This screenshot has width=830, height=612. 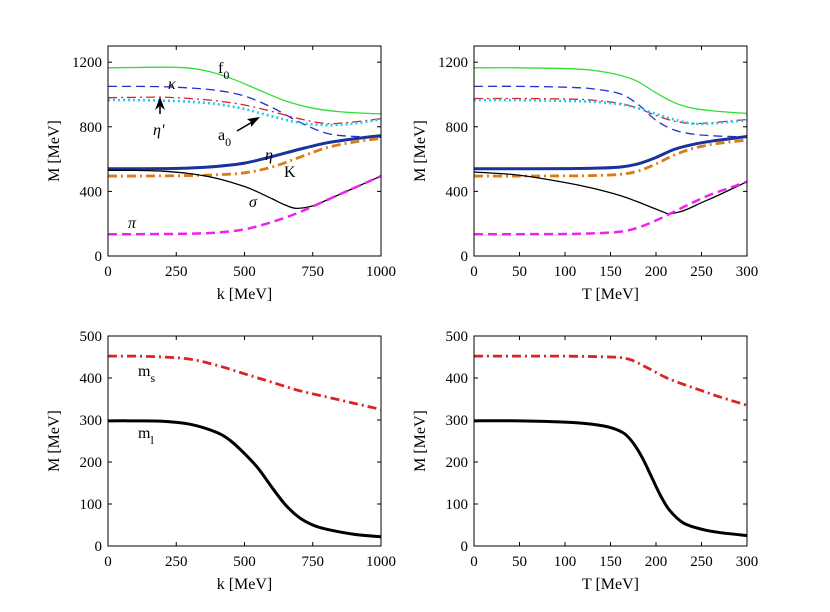 What do you see at coordinates (146, 436) in the screenshot?
I see `label-ml: ml` at bounding box center [146, 436].